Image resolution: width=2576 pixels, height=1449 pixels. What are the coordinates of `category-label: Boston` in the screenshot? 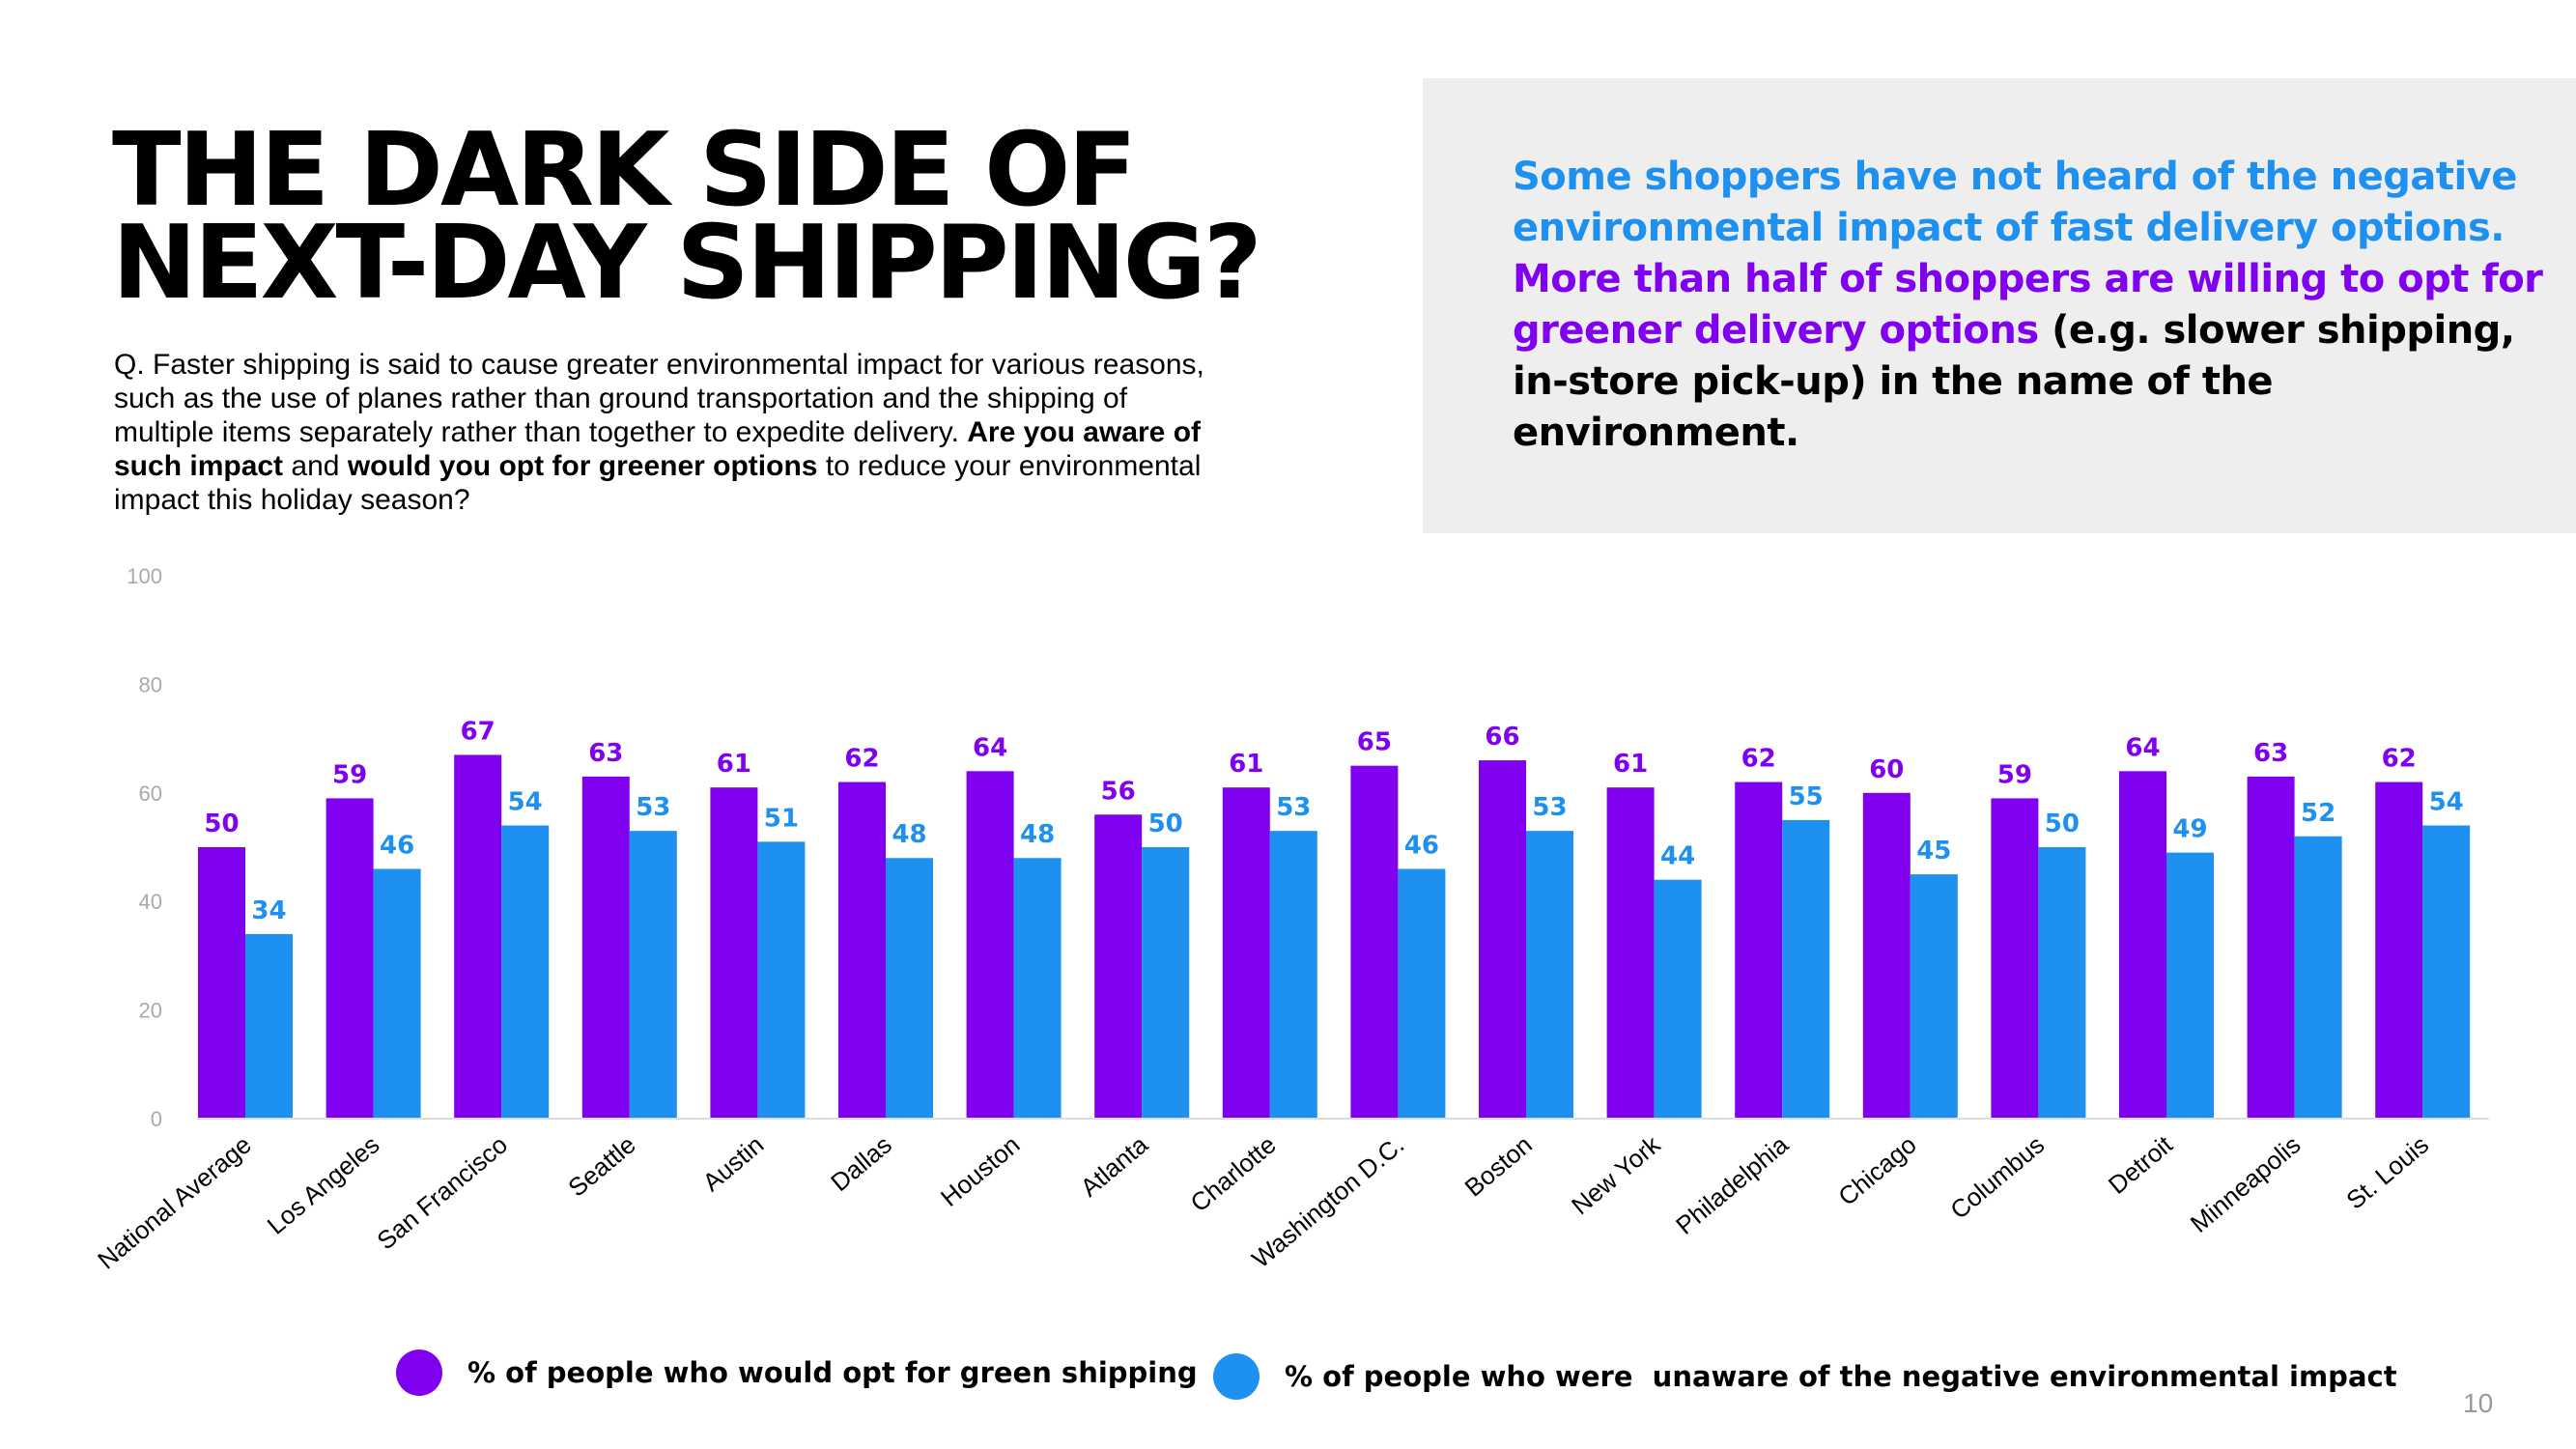 It's located at (1498, 1166).